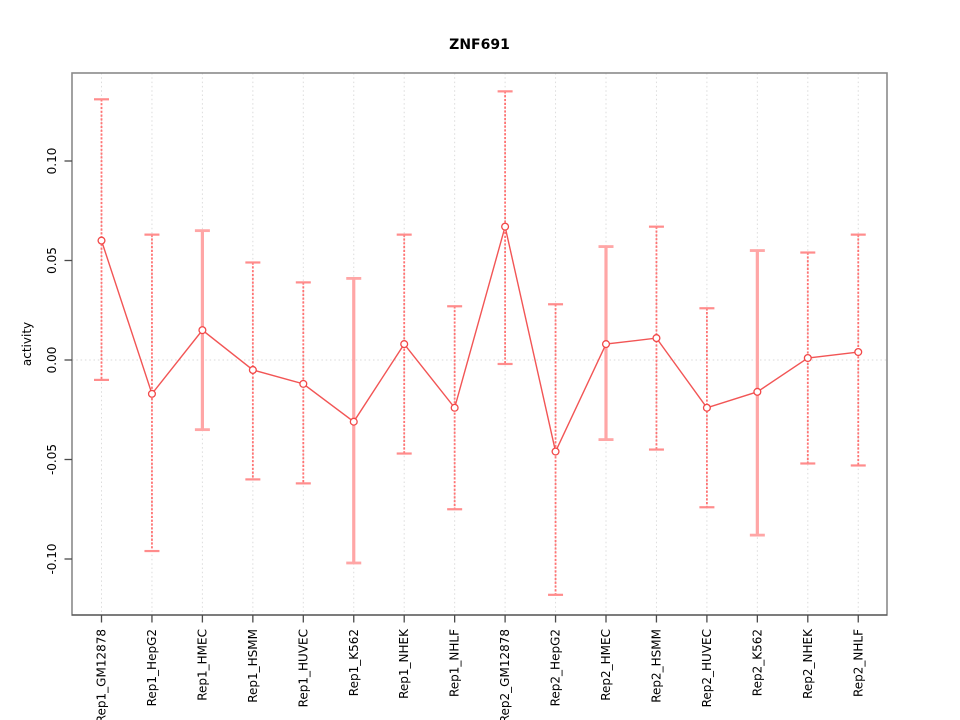  Describe the element at coordinates (52, 558) in the screenshot. I see `y-tick-label: -0.10` at that location.